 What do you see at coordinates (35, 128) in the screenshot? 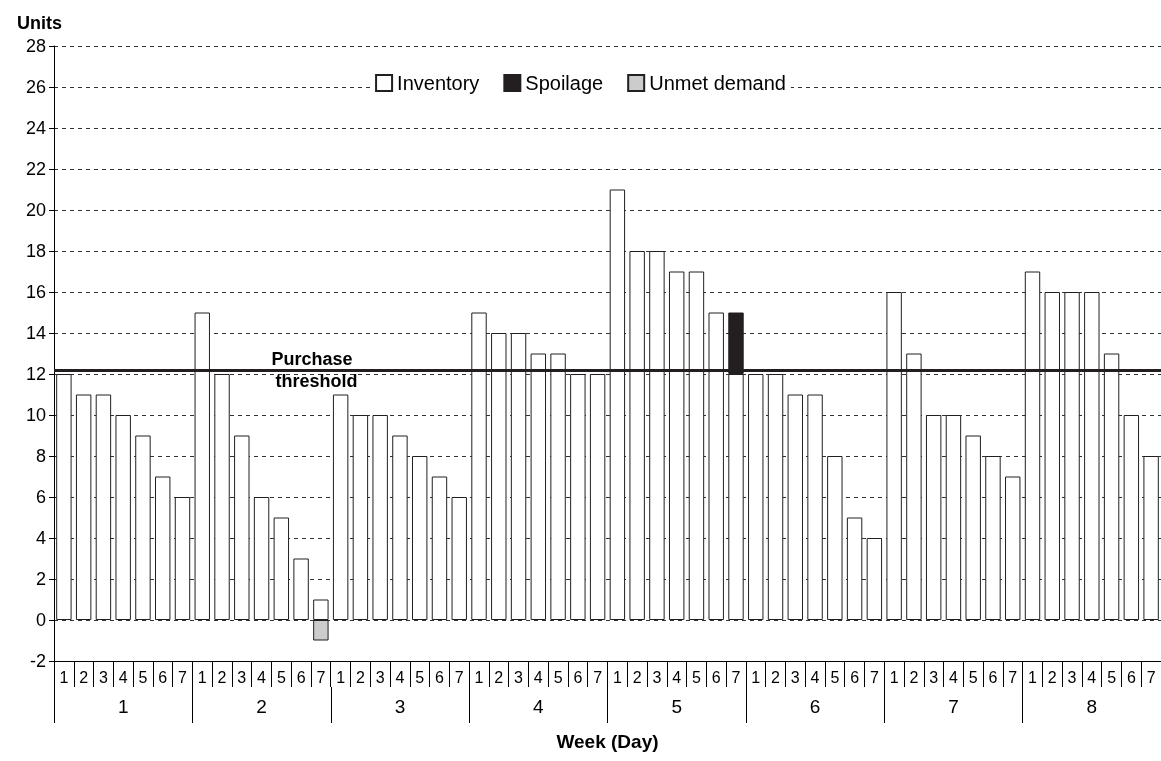
I see `y-tick-label: 24` at bounding box center [35, 128].